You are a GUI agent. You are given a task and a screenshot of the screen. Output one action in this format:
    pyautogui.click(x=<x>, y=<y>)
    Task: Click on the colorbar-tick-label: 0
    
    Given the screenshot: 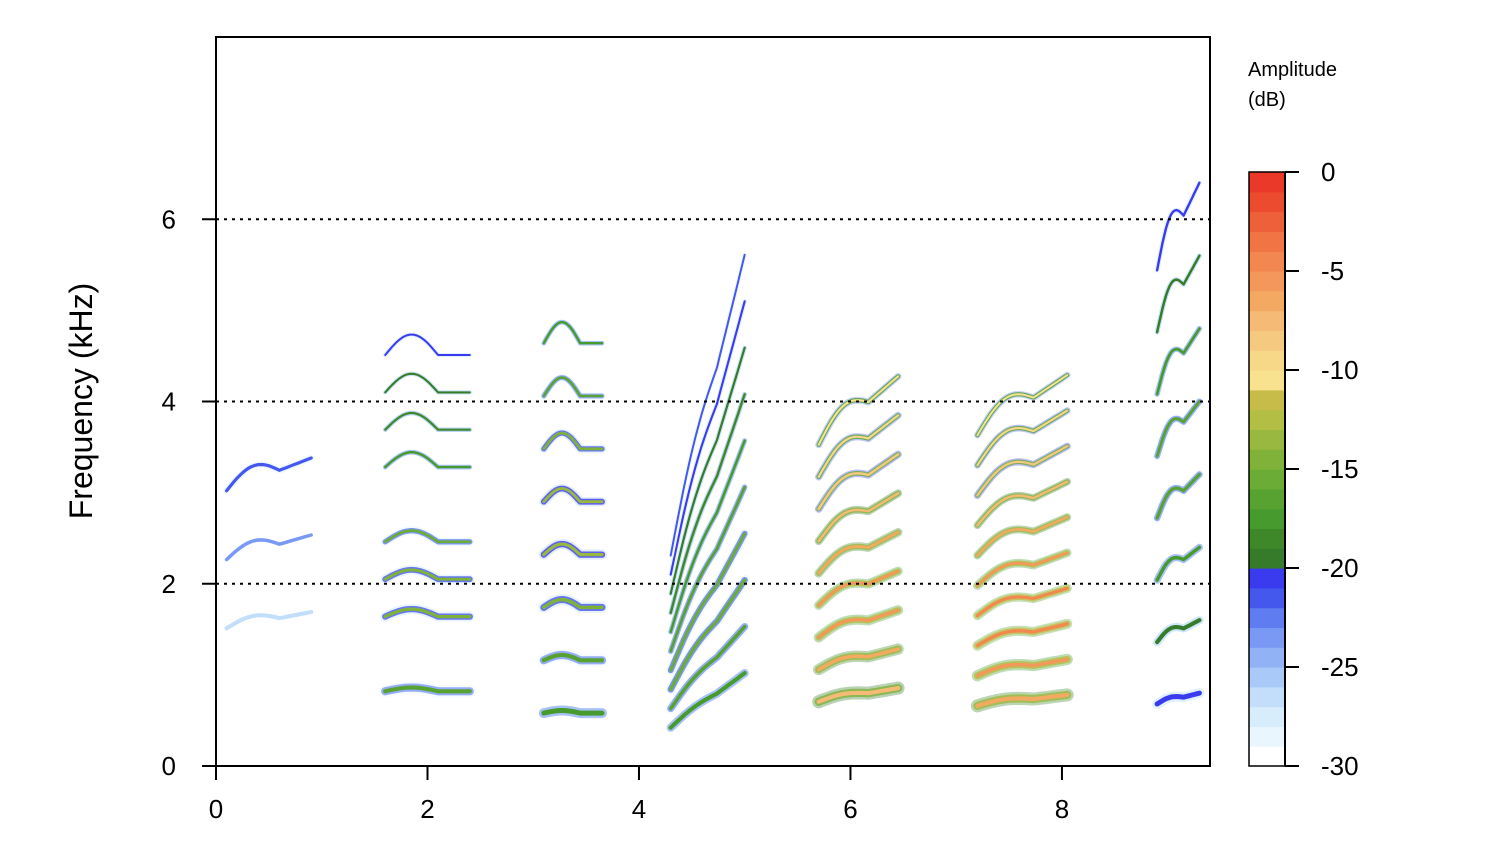 What is the action you would take?
    pyautogui.click(x=1328, y=172)
    